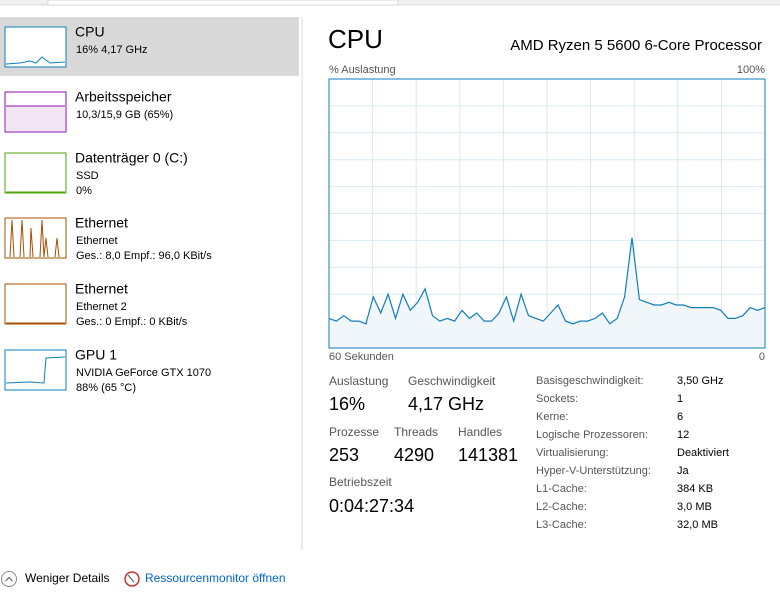  What do you see at coordinates (360, 482) in the screenshot?
I see `stat-label: Betriebszeit` at bounding box center [360, 482].